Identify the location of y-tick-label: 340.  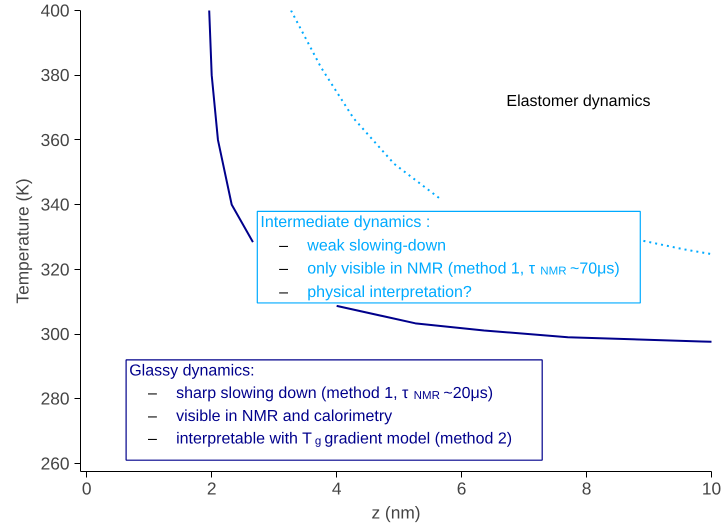
(55, 204).